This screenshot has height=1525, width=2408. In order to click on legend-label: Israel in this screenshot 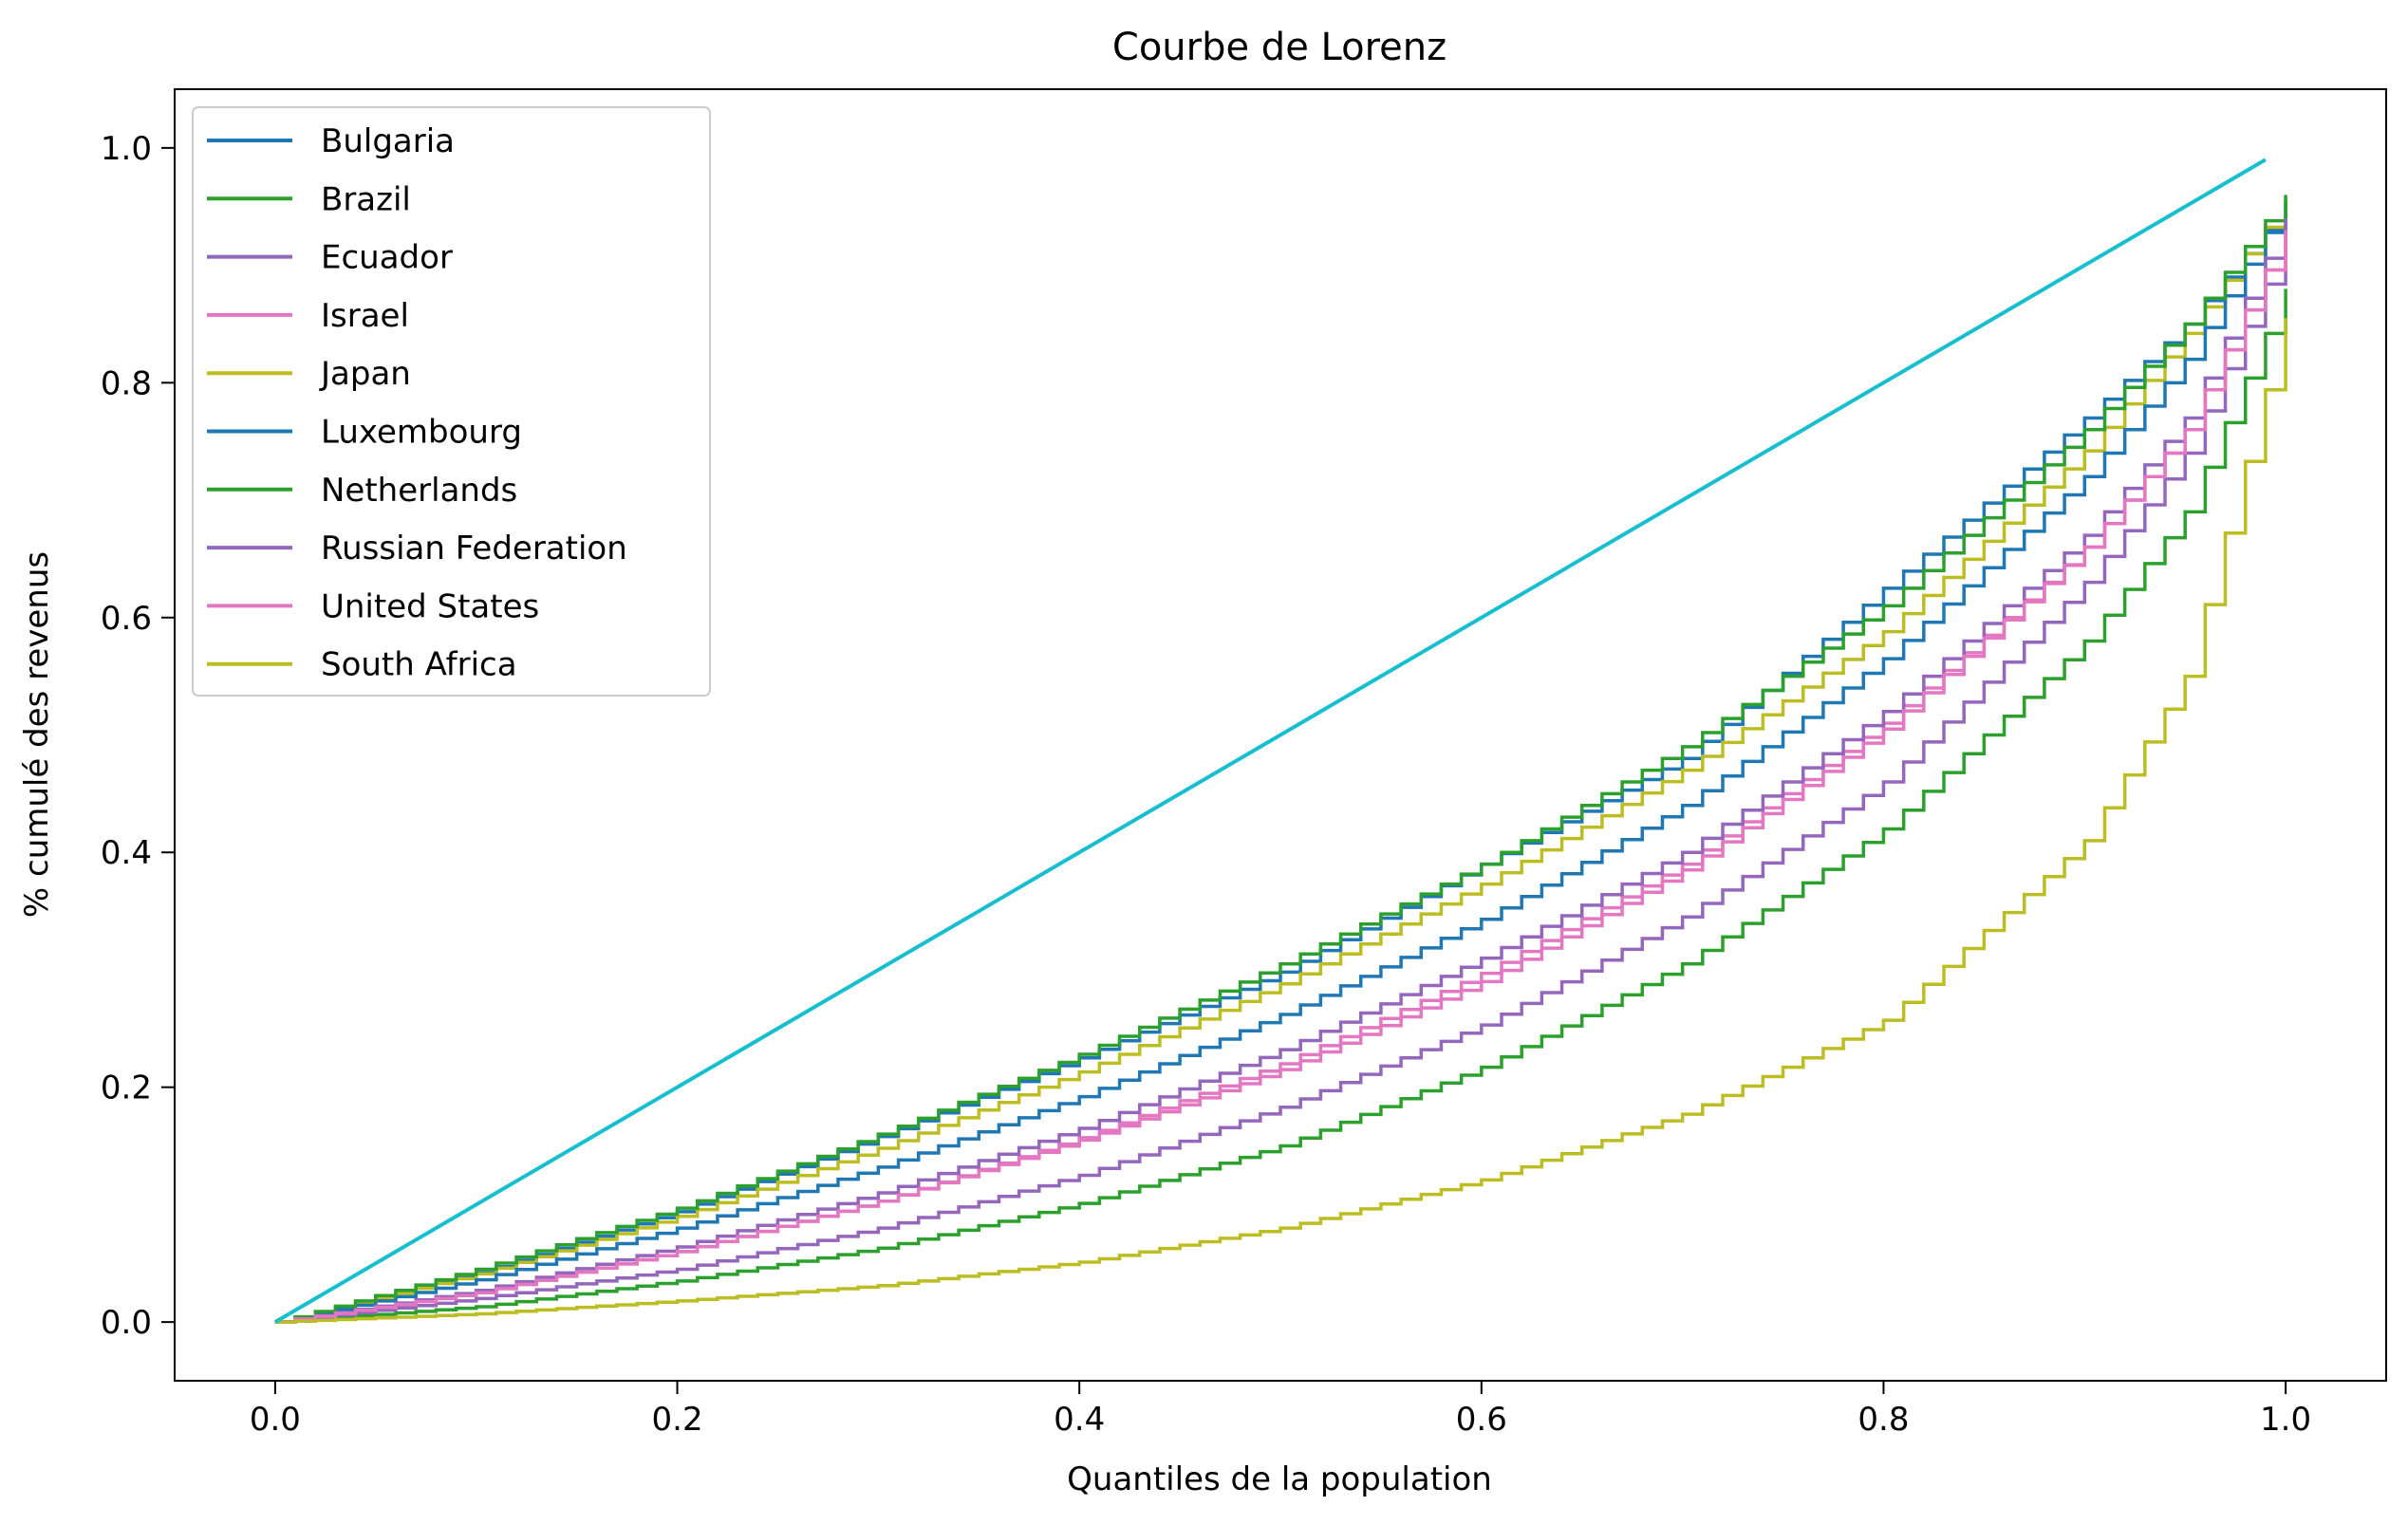, I will do `click(365, 316)`.